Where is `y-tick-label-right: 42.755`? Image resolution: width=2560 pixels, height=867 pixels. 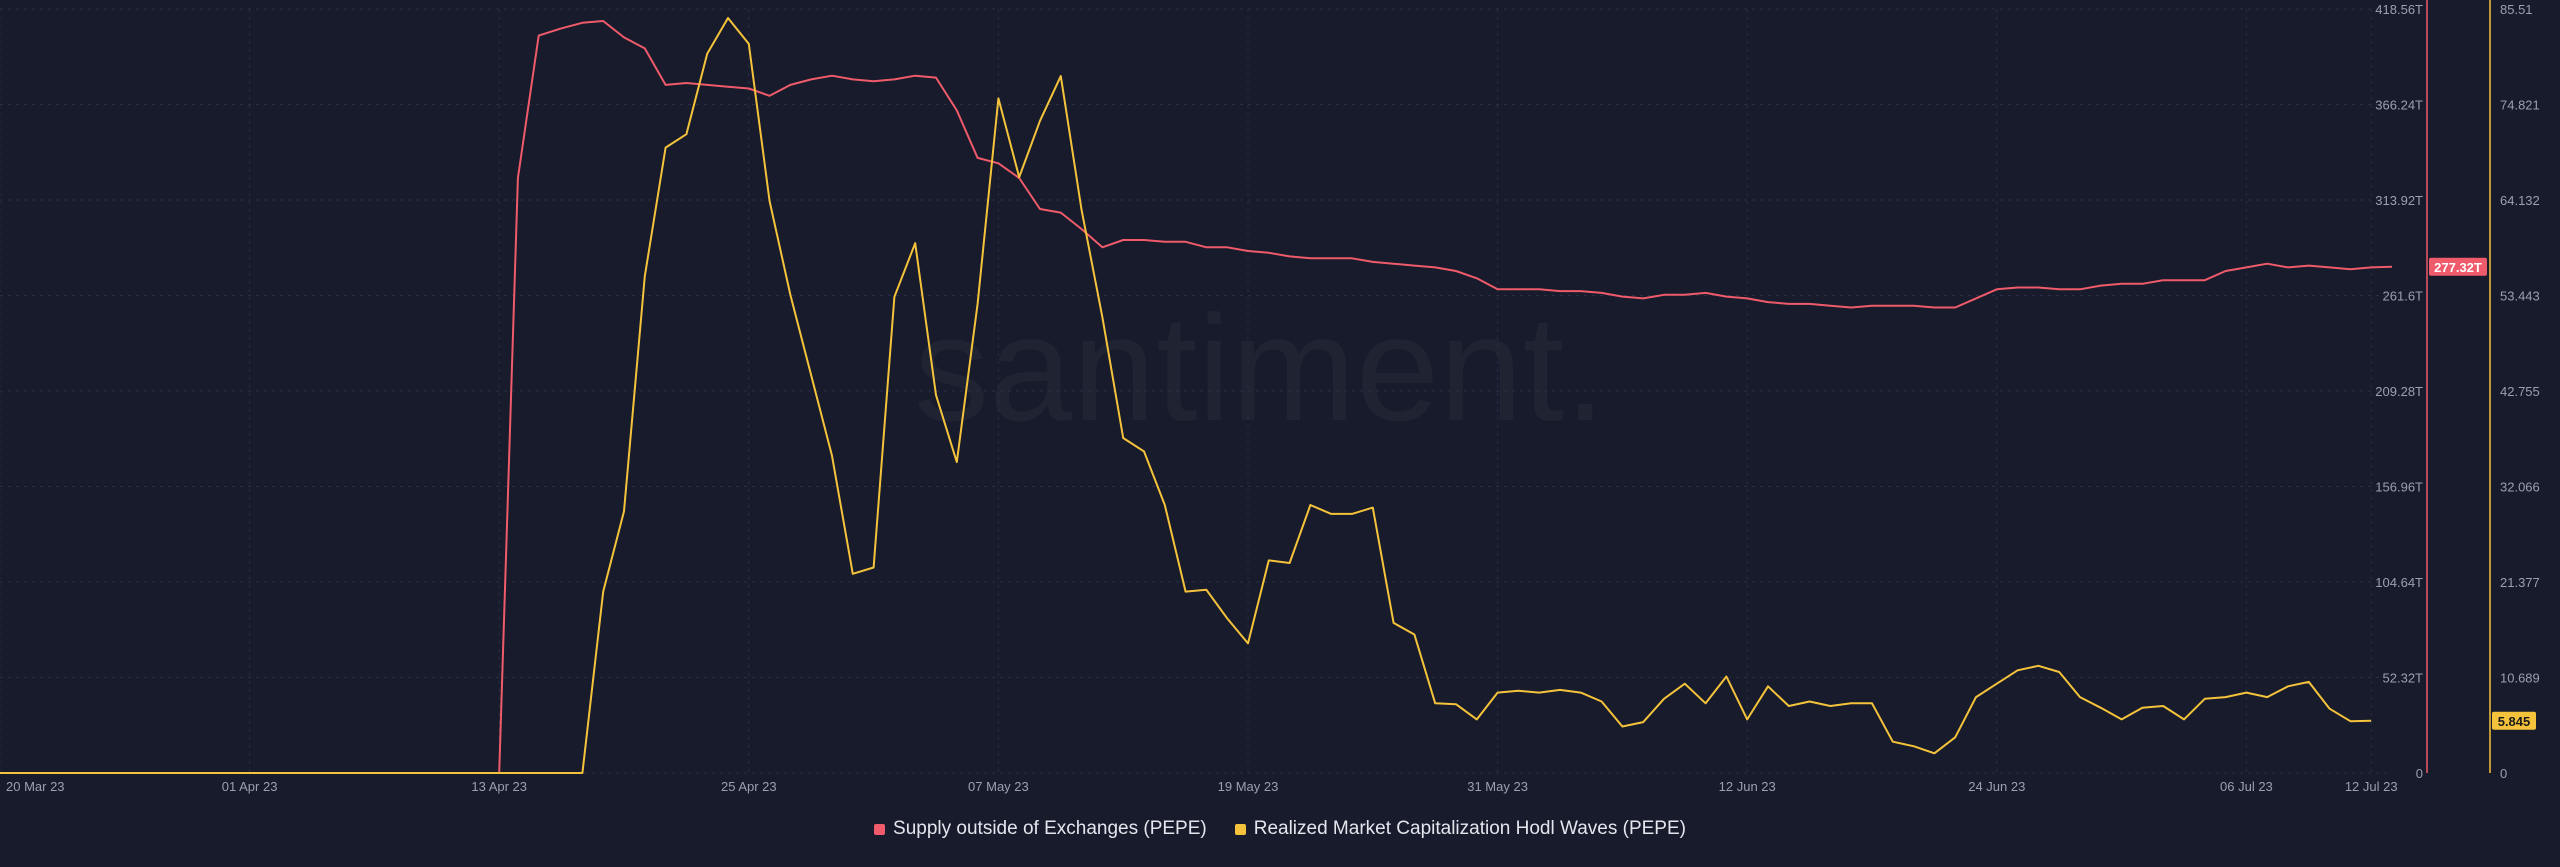
y-tick-label-right: 42.755 is located at coordinates (2520, 391).